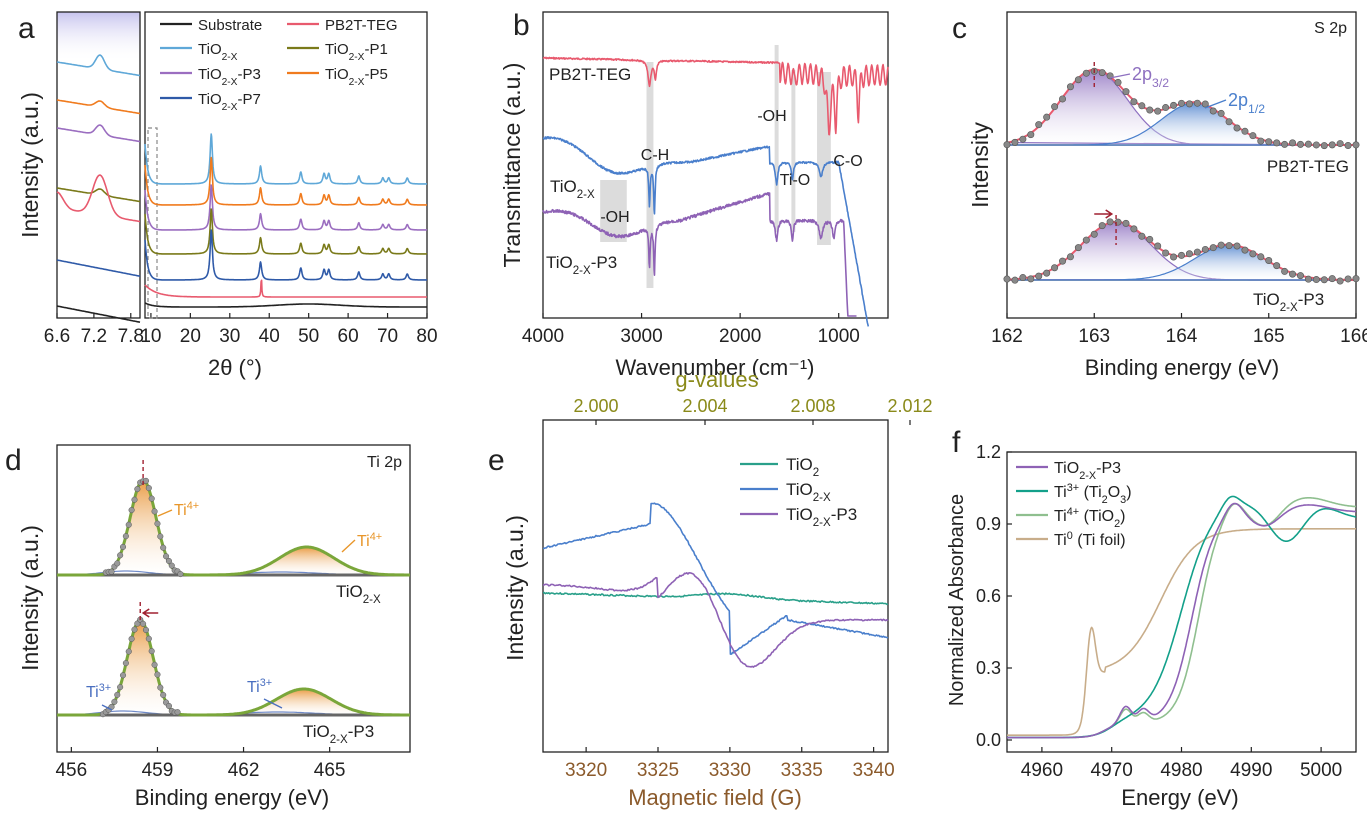 This screenshot has width=1367, height=813. Describe the element at coordinates (641, 336) in the screenshot. I see `x-tick-label: 3000` at that location.